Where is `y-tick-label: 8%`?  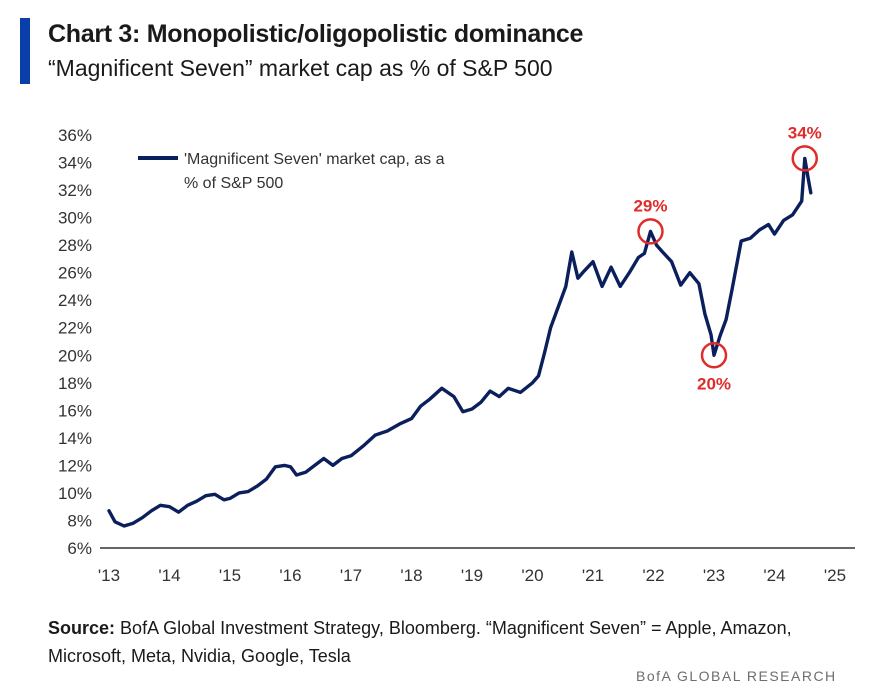 y-tick-label: 8% is located at coordinates (79, 520).